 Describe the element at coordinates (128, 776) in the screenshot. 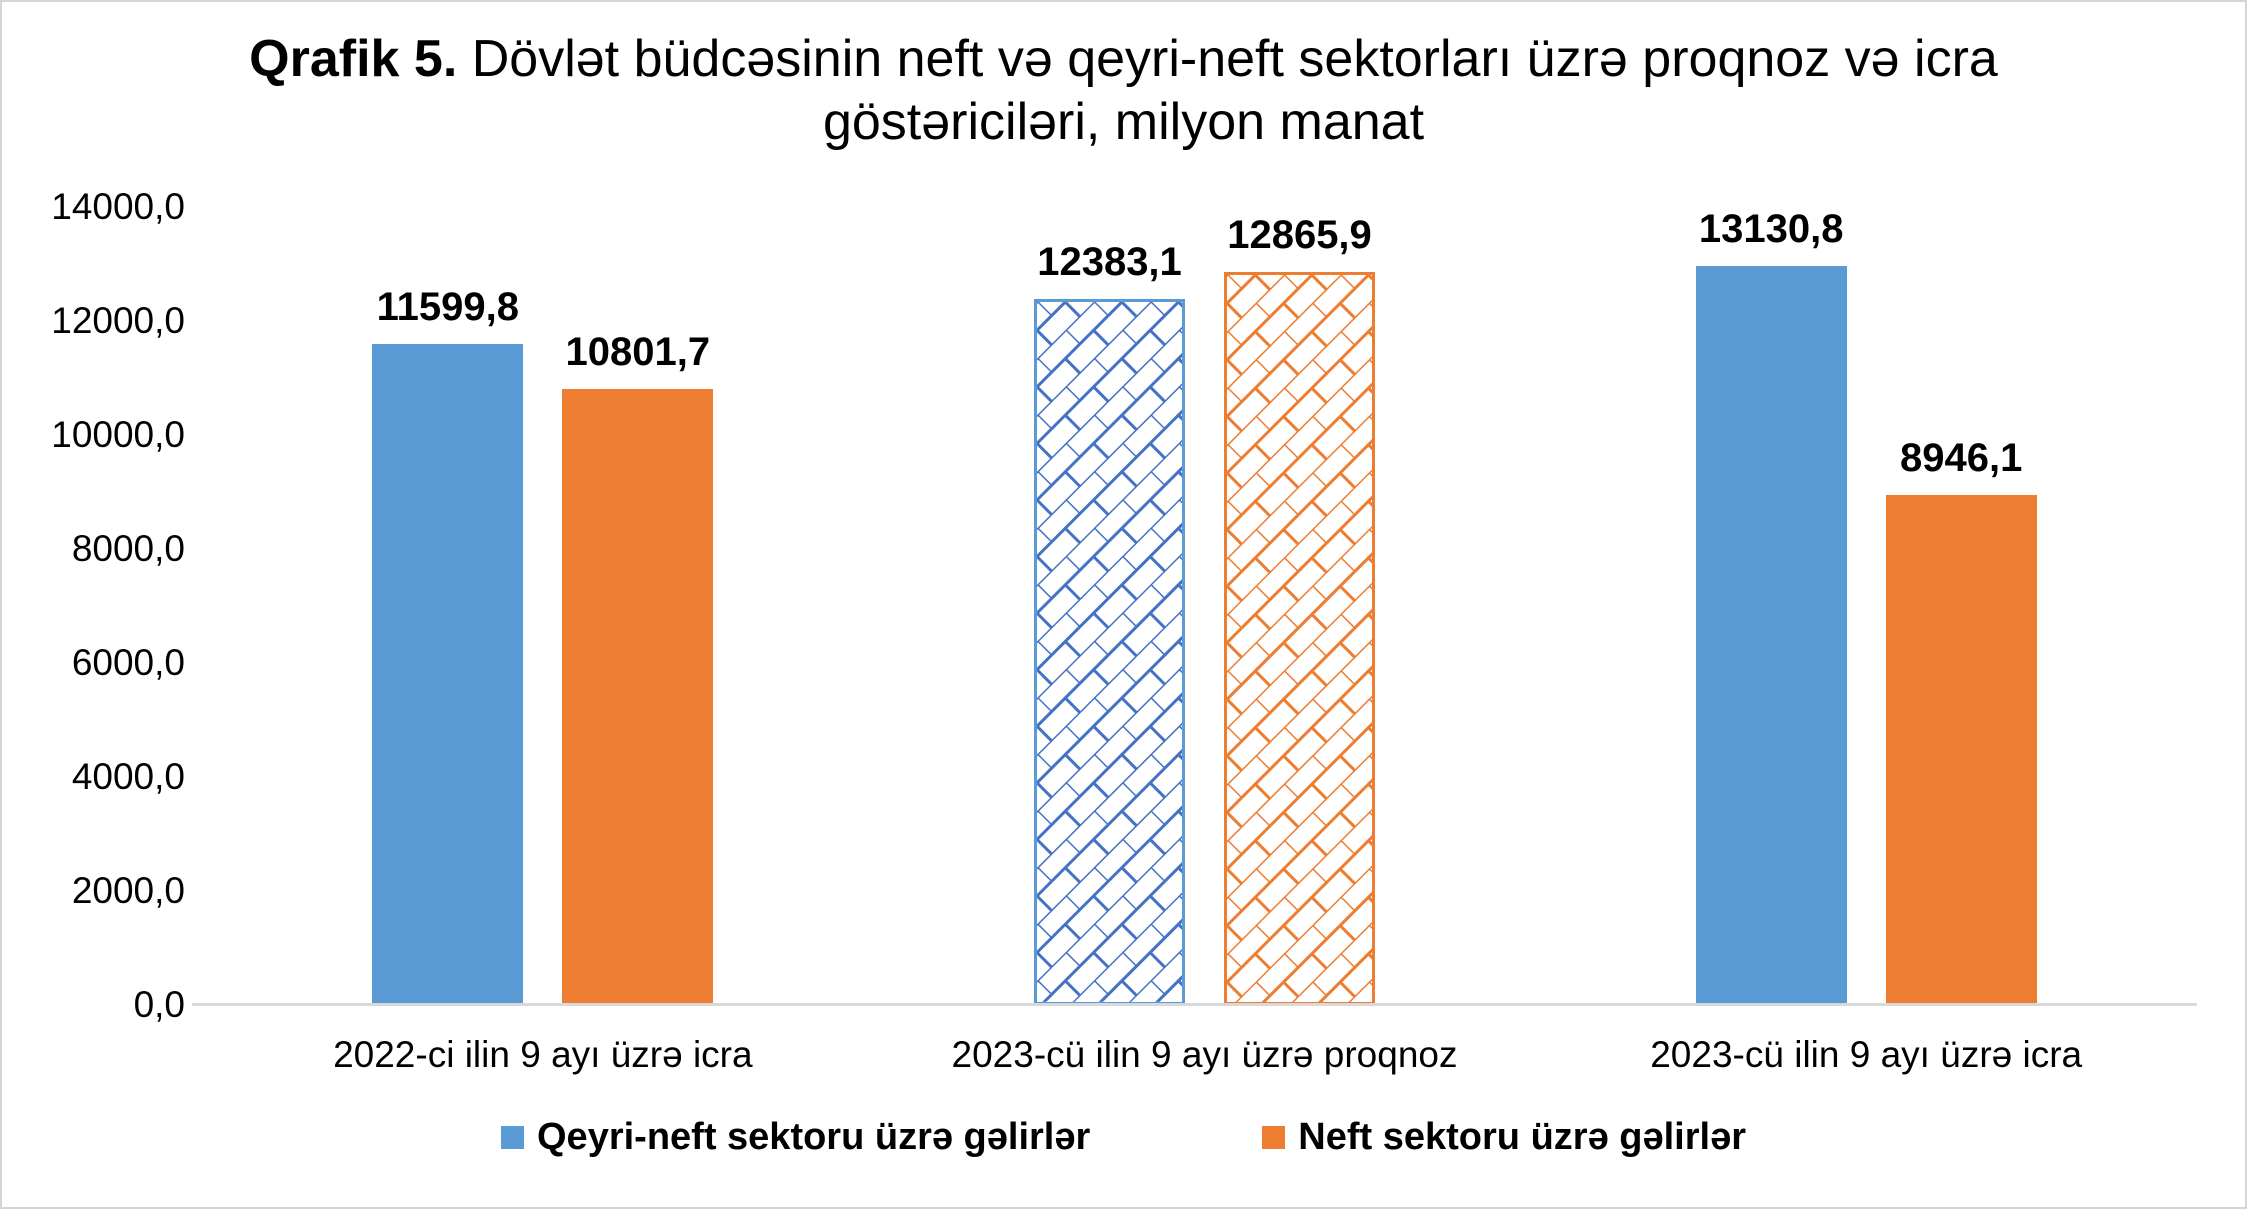

I see `y-axis-tick-label: 4000,0` at that location.